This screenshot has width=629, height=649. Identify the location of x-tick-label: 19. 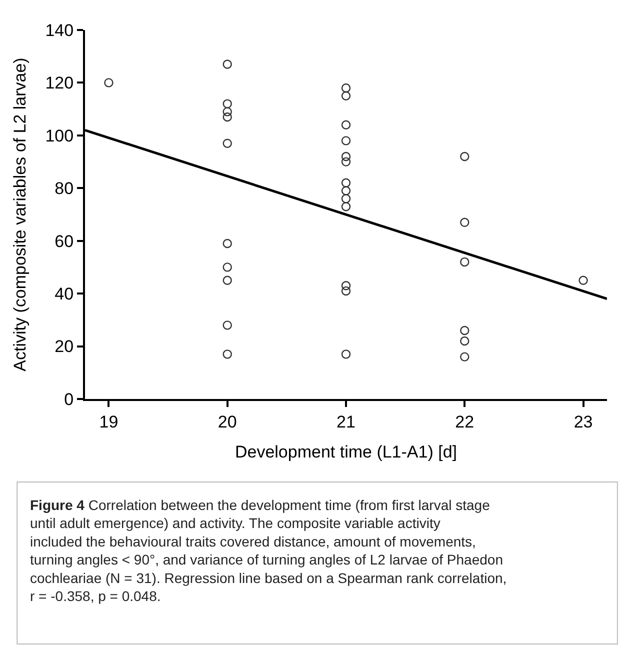
(108, 422).